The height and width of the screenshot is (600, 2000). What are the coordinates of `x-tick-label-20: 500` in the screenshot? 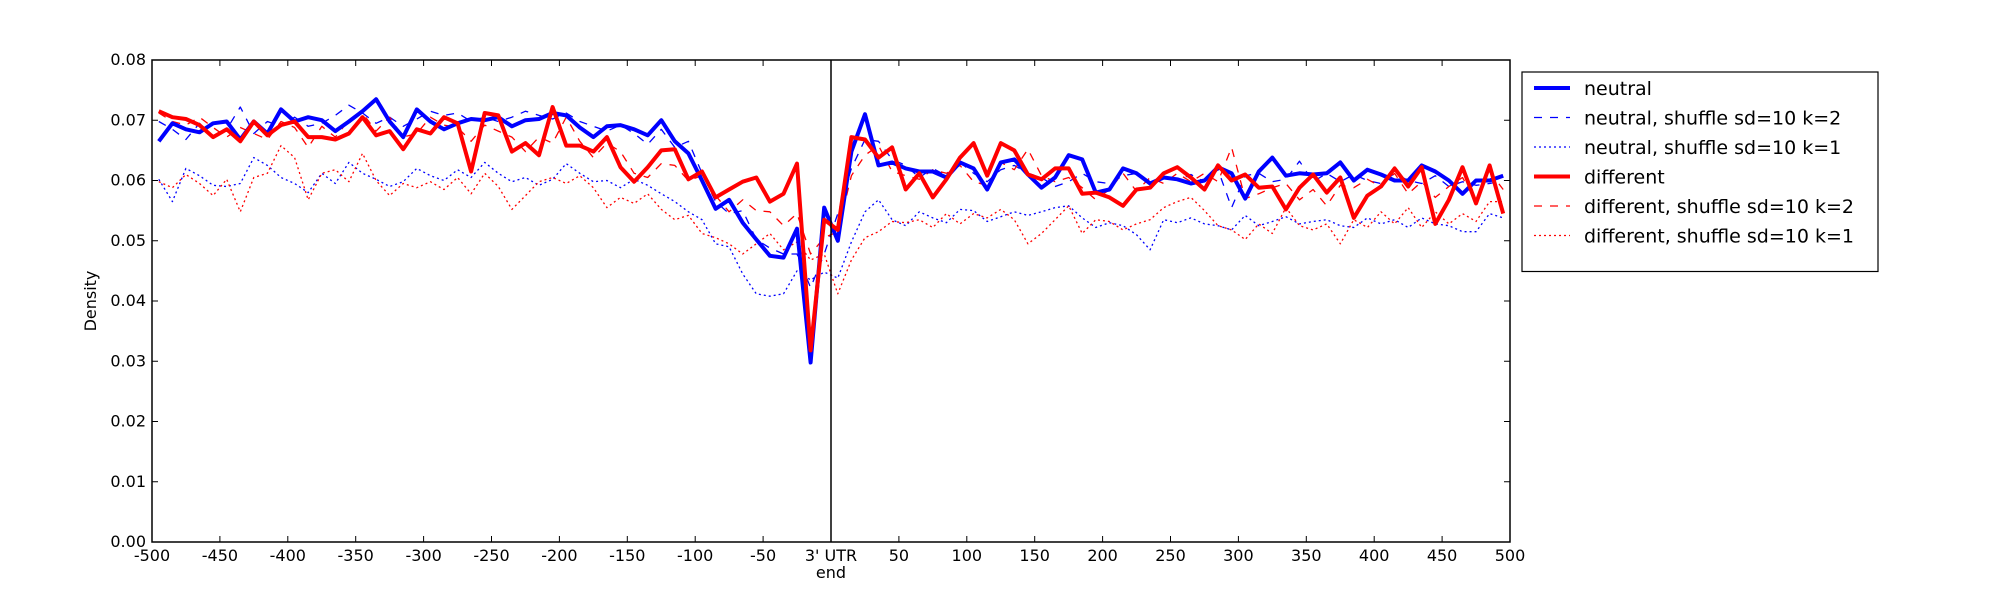 It's located at (1510, 555).